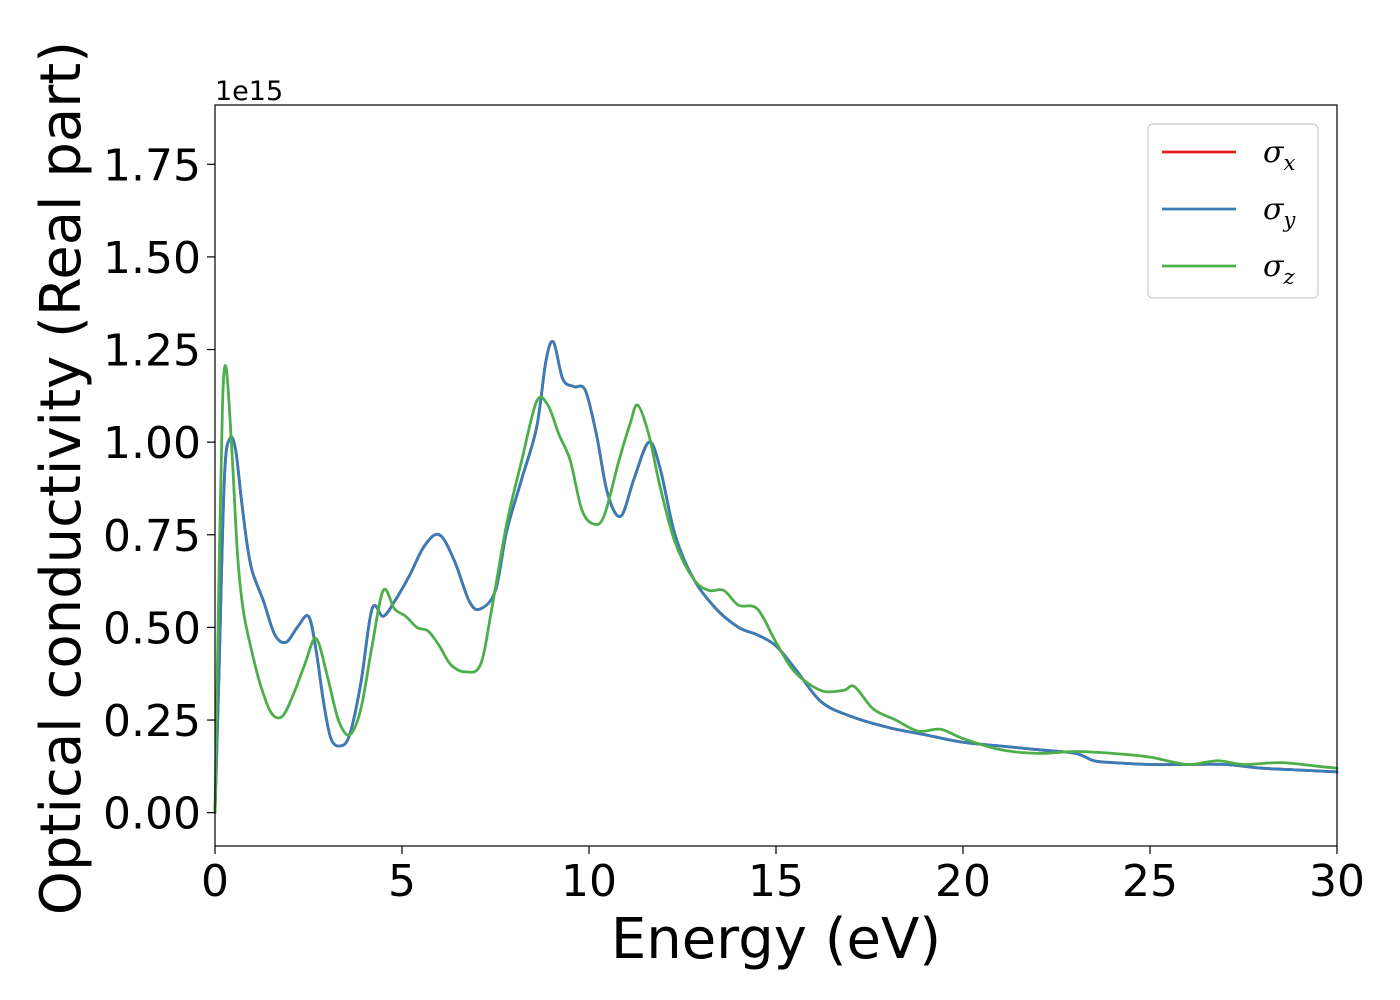  What do you see at coordinates (589, 881) in the screenshot?
I see `x-tick-label: 10` at bounding box center [589, 881].